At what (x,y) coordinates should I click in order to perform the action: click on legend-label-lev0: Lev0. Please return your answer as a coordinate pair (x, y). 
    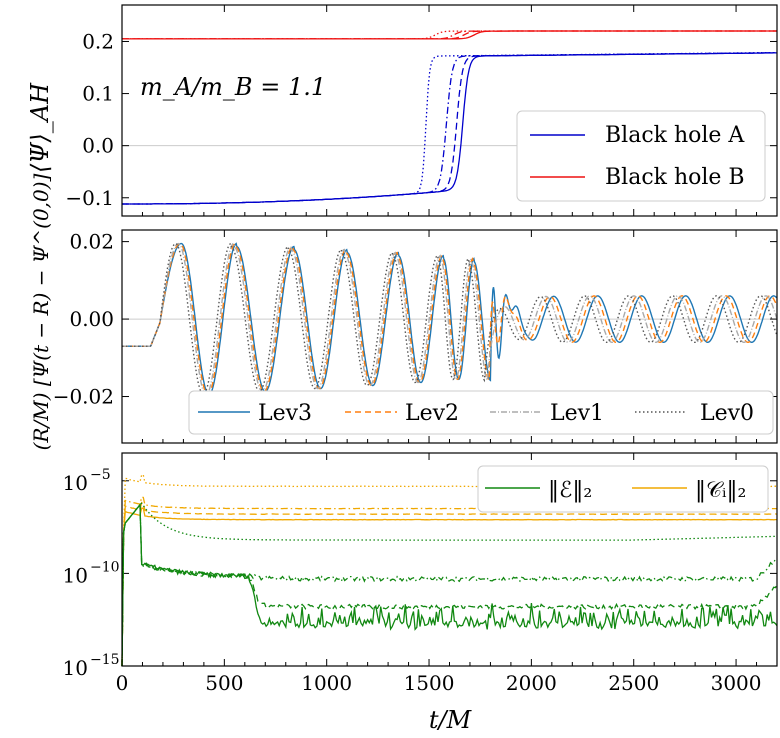
    Looking at the image, I should click on (727, 413).